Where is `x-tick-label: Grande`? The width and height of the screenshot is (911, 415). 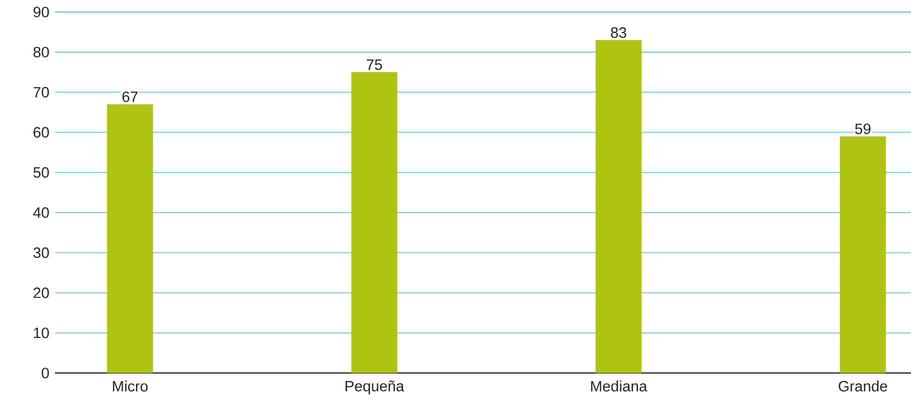 x-tick-label: Grande is located at coordinates (863, 386).